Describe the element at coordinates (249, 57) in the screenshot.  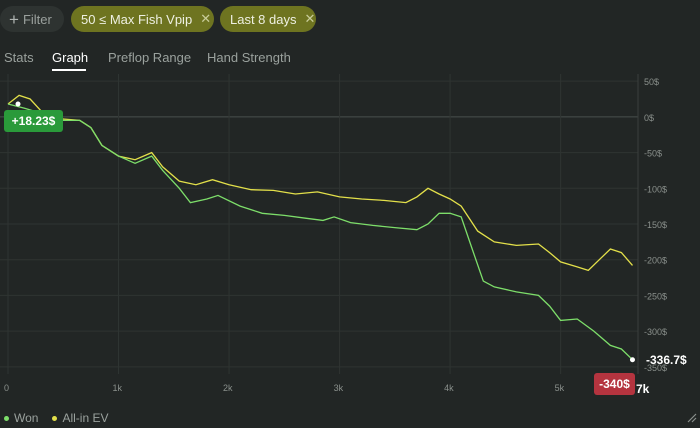
I see `tab-hand-strength: Hand Strength` at that location.